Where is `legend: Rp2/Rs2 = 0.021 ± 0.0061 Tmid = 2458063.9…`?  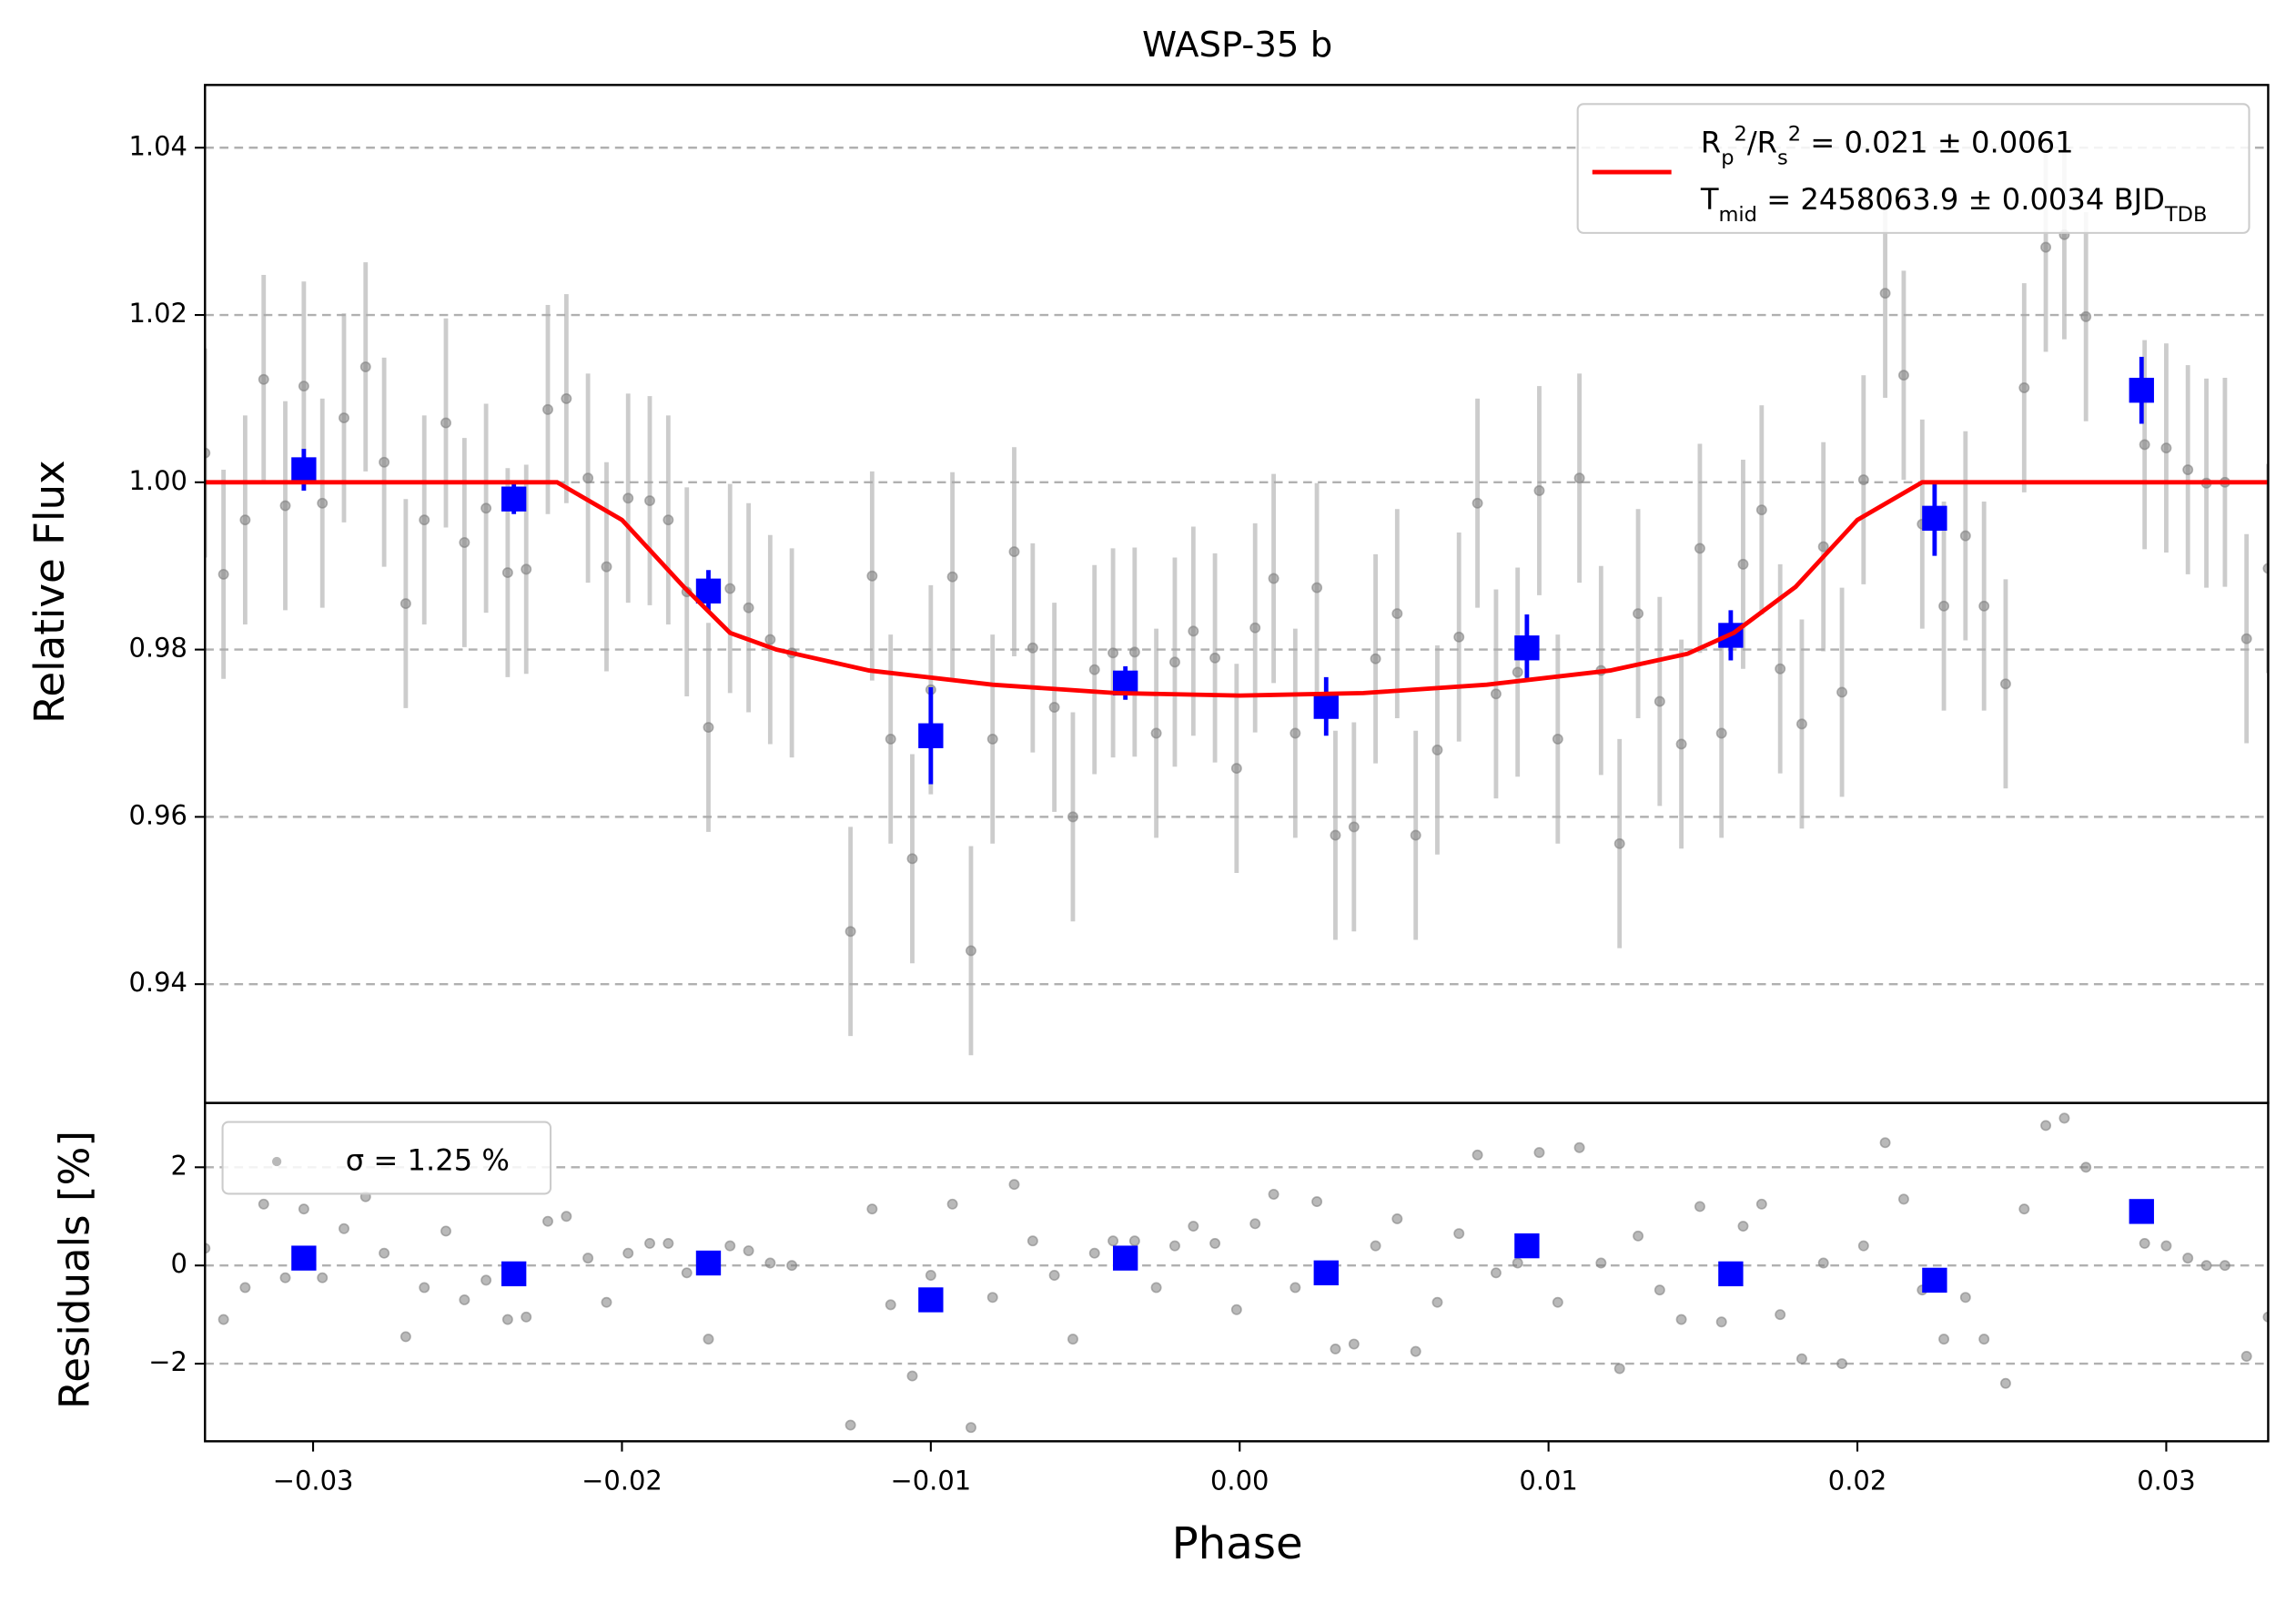 legend: Rp2/Rs2 = 0.021 ± 0.0061 Tmid = 2458063.9… is located at coordinates (1913, 168).